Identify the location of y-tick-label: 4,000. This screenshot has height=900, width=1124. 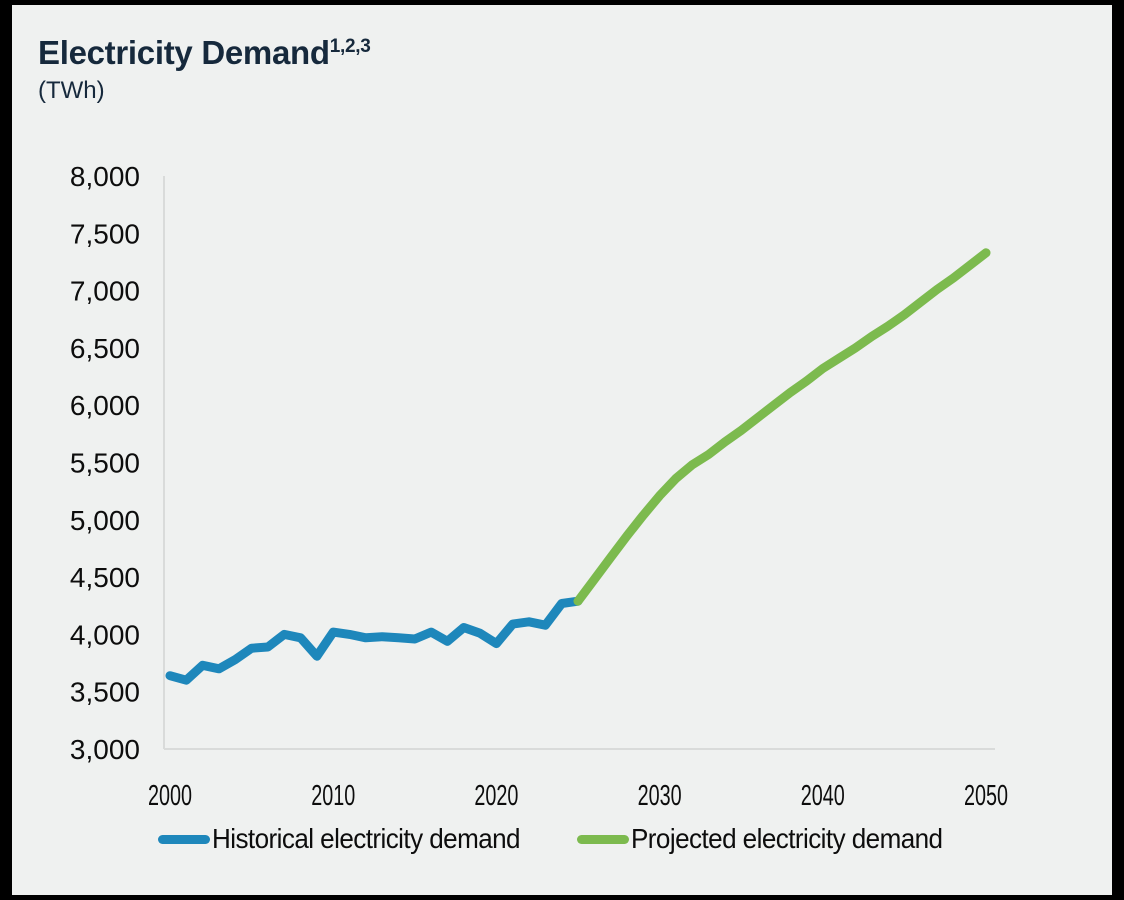
(105, 634).